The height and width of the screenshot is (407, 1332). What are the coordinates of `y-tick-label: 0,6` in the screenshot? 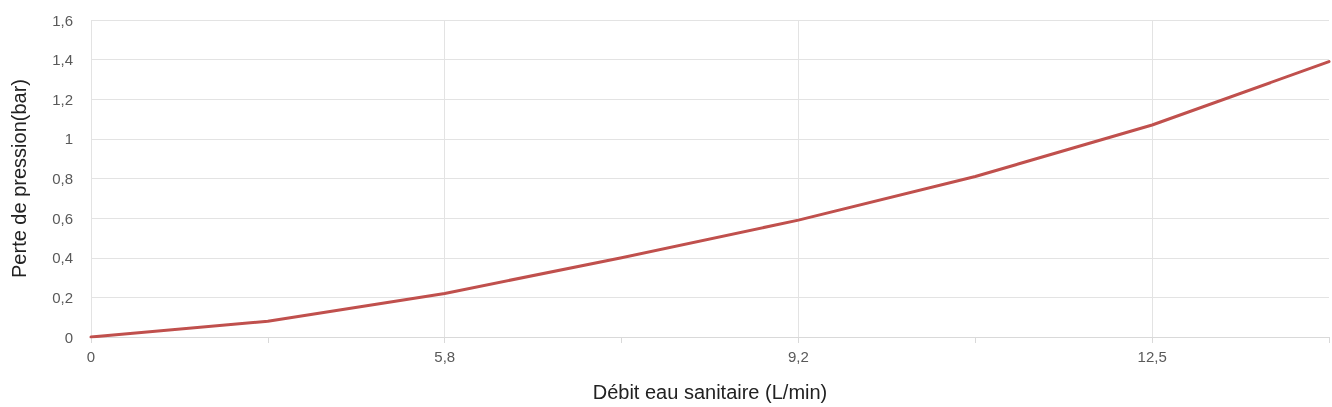 It's located at (62, 218).